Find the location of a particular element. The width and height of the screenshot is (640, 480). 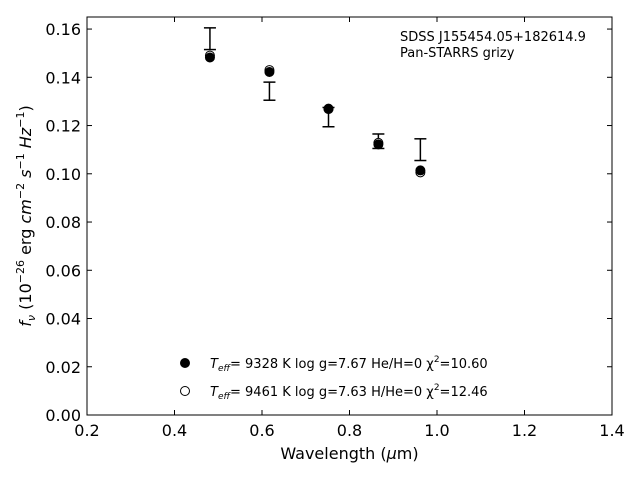

y-tick-label: 0.08 is located at coordinates (63, 222).